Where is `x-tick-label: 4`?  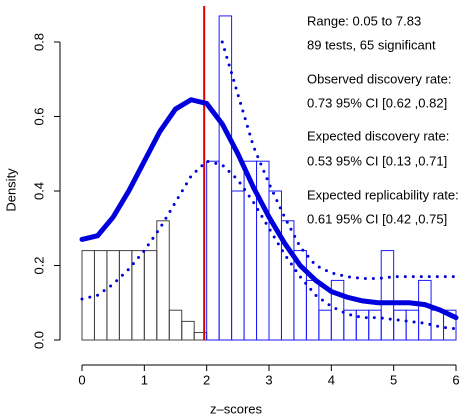
x-tick-label: 4 is located at coordinates (331, 379).